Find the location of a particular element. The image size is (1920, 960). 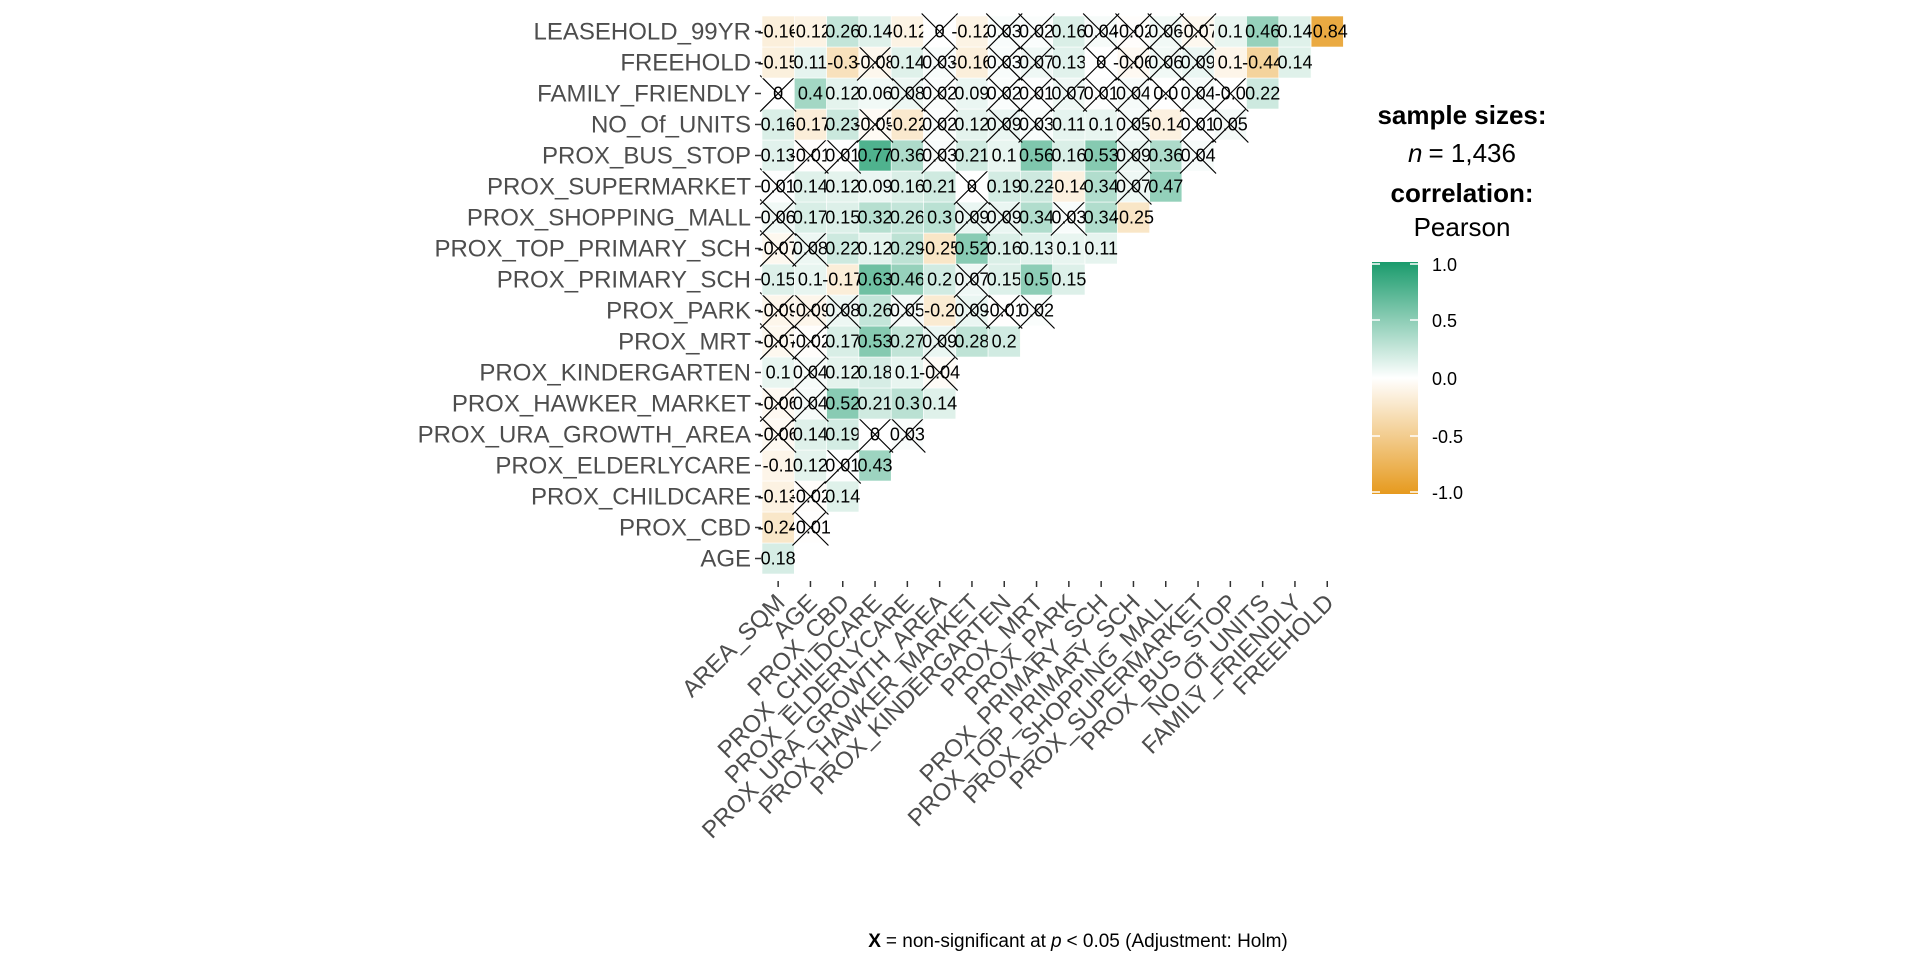

heatmap-cell: 0.46 is located at coordinates (907, 279).